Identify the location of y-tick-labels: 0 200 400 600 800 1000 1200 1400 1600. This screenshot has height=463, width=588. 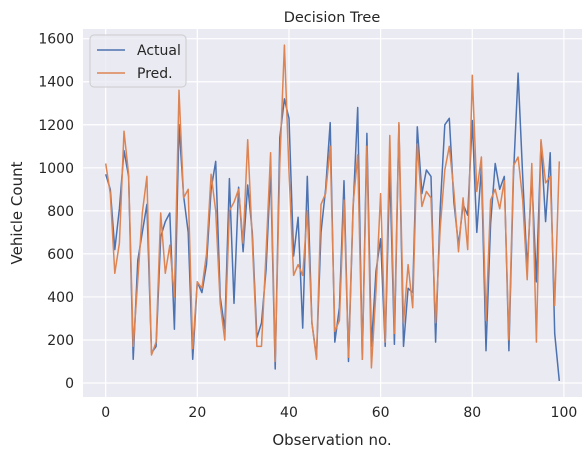
(56, 212).